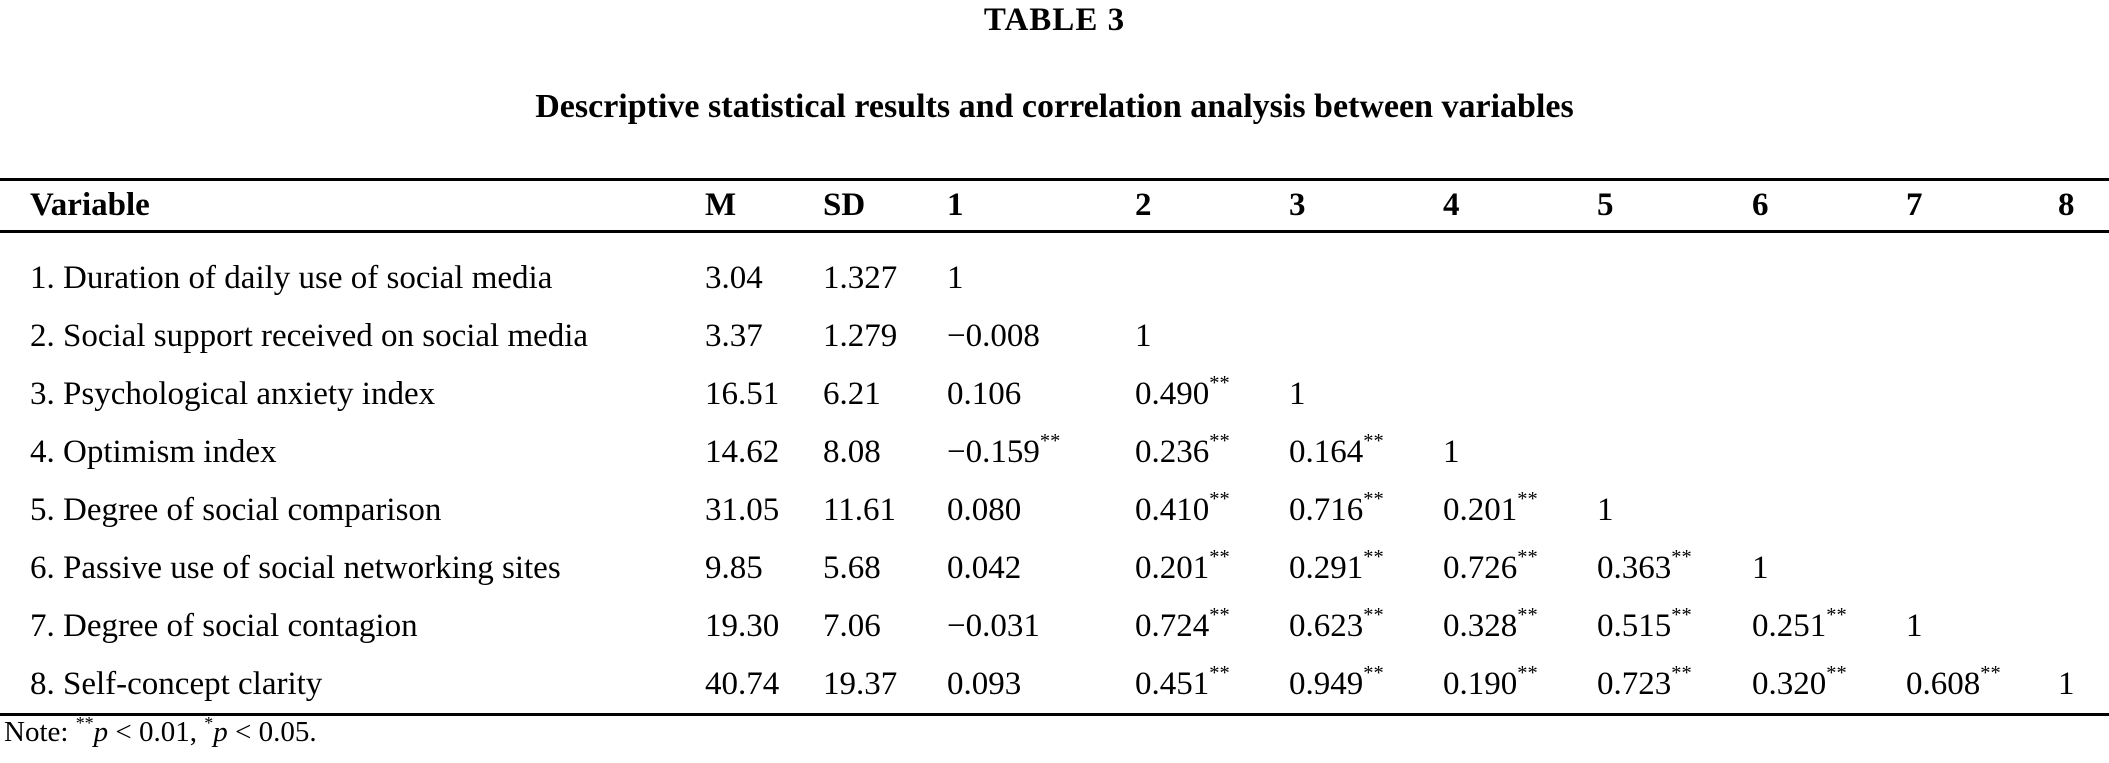 This screenshot has width=2109, height=763. Describe the element at coordinates (352, 206) in the screenshot. I see `column-header-variable: Variable` at that location.